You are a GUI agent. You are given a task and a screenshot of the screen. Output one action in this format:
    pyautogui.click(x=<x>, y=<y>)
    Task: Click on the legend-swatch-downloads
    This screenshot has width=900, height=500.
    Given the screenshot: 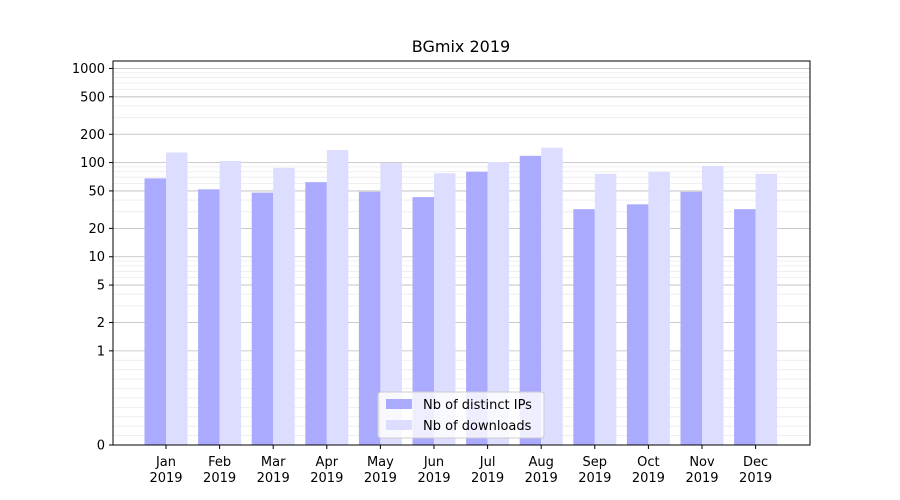 What is the action you would take?
    pyautogui.click(x=399, y=425)
    